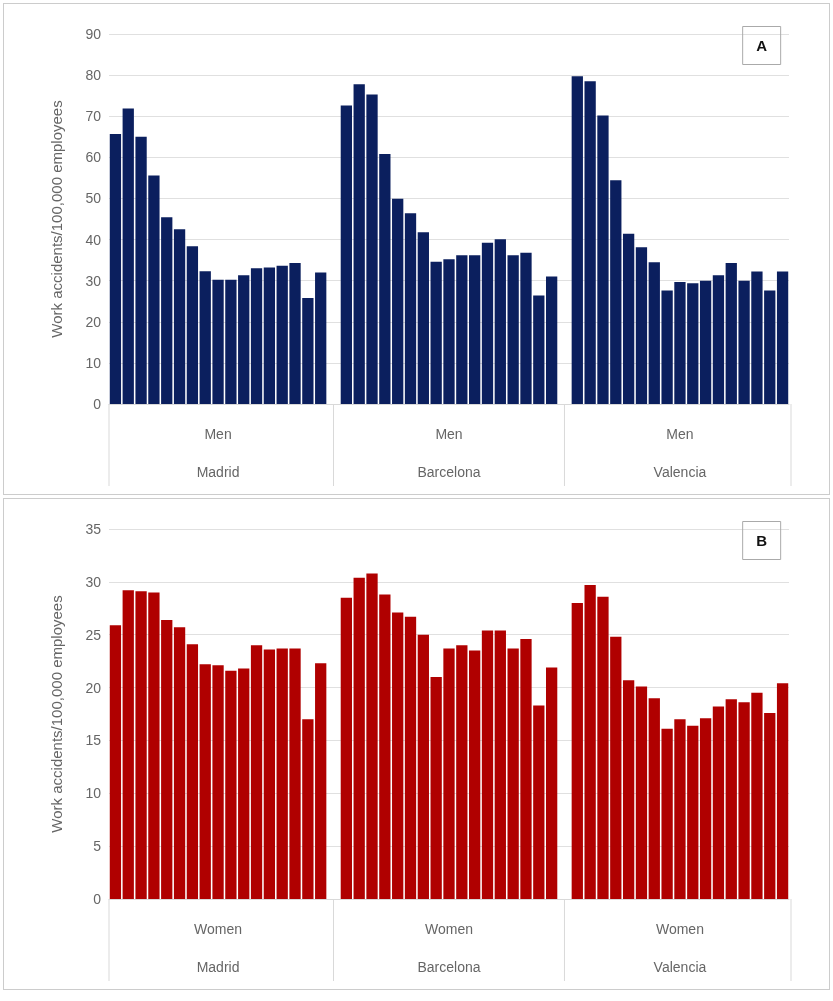 The image size is (833, 1001). Describe the element at coordinates (93, 529) in the screenshot. I see `y-tick-label: 35` at that location.